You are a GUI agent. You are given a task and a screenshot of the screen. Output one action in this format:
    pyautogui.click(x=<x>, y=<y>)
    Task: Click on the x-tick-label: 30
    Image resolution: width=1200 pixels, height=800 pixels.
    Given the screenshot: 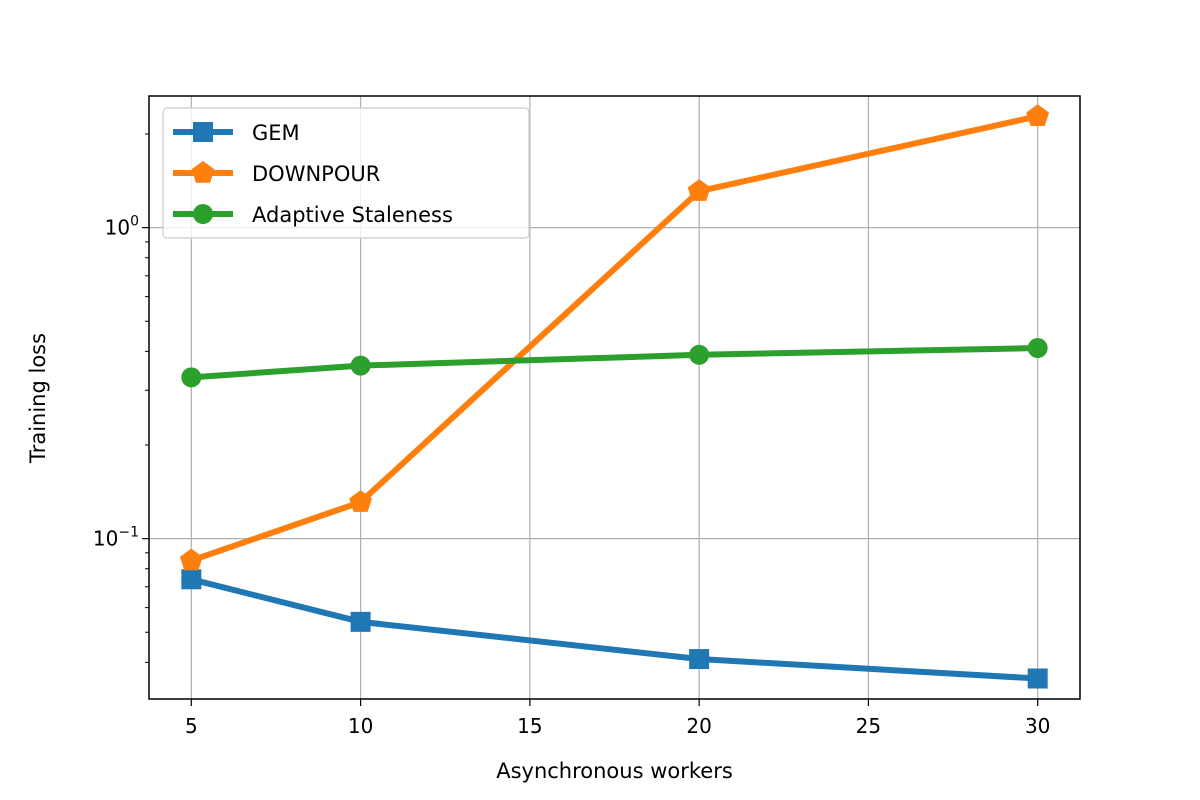 What is the action you would take?
    pyautogui.click(x=1037, y=726)
    